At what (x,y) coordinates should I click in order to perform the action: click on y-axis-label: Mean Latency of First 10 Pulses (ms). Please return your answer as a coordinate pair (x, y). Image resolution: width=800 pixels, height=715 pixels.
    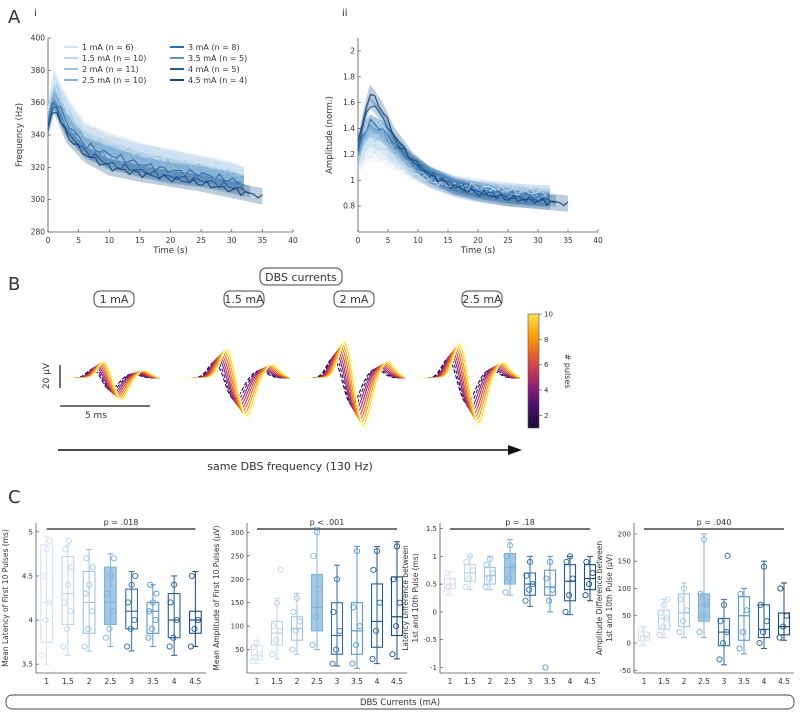
    Looking at the image, I should click on (5, 598).